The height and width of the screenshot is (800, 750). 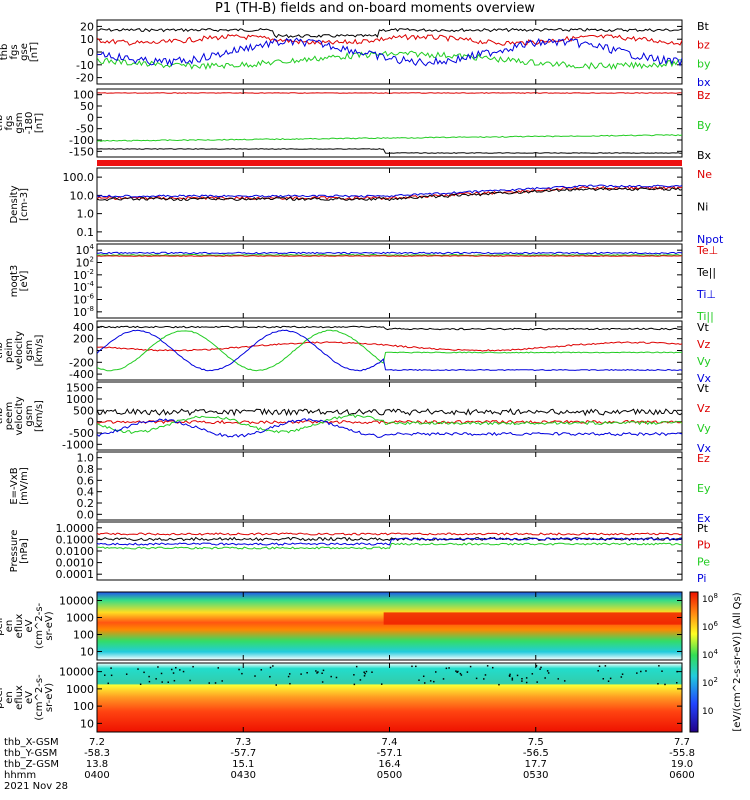 I want to click on legend-pressure-Pi: Pi, so click(x=701, y=578).